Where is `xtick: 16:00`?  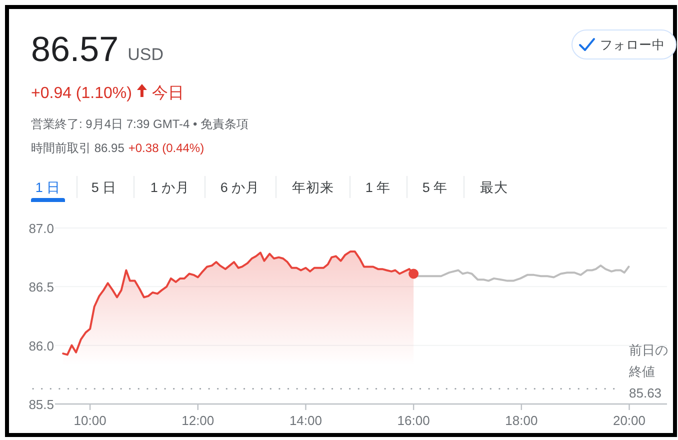
xtick: 16:00 is located at coordinates (413, 420).